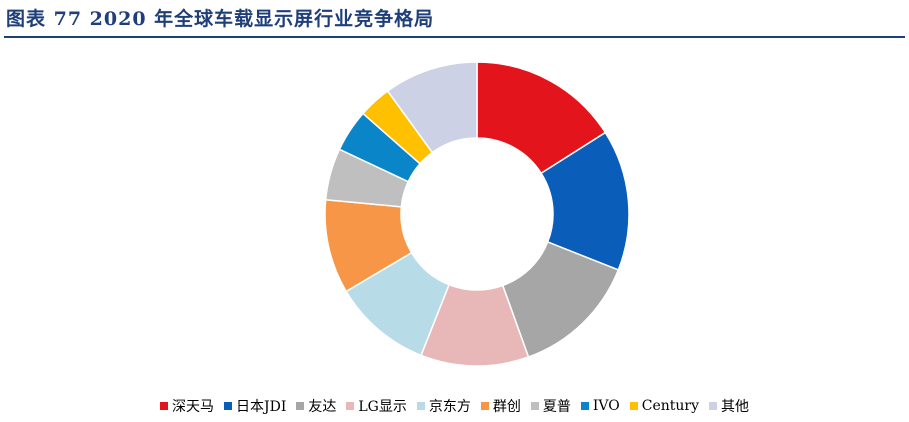 This screenshot has height=422, width=909. What do you see at coordinates (556, 407) in the screenshot?
I see `legend-label-6: 夏普` at bounding box center [556, 407].